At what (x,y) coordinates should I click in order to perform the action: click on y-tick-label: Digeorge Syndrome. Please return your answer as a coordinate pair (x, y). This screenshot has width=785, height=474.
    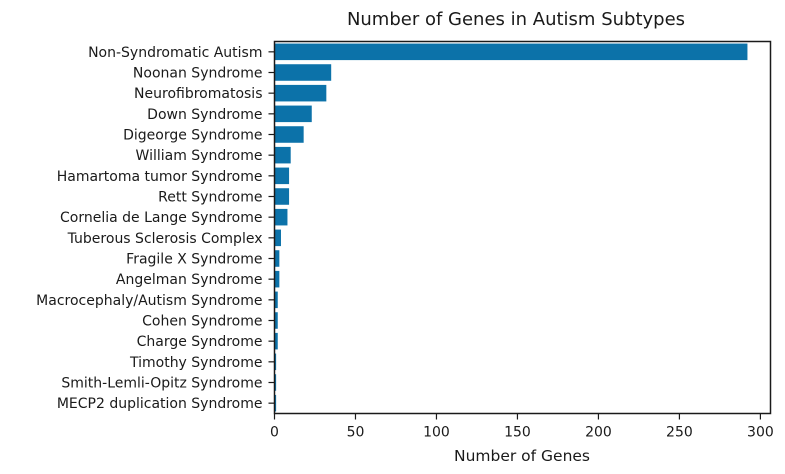
    Looking at the image, I should click on (192, 136).